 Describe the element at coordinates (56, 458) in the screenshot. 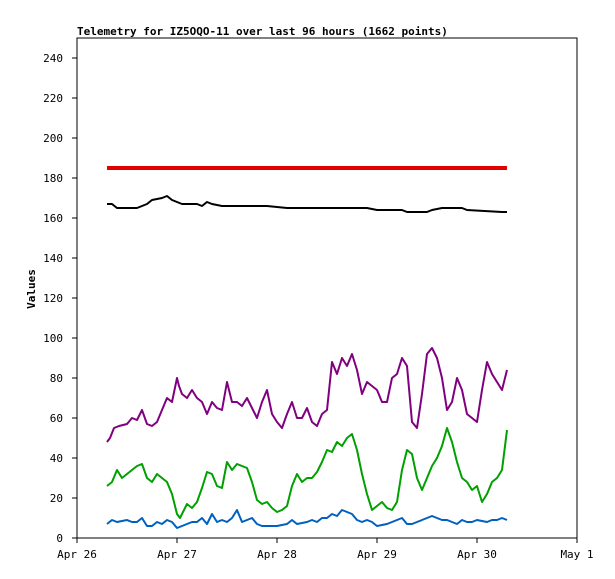

I see `y-tick-label: 40` at that location.